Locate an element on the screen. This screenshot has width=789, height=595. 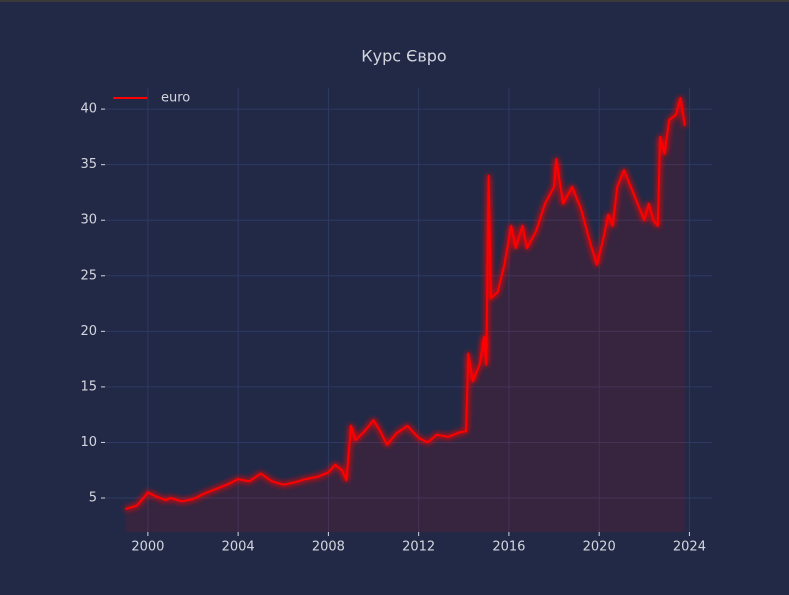
x-tick-label: 2016 is located at coordinates (508, 547).